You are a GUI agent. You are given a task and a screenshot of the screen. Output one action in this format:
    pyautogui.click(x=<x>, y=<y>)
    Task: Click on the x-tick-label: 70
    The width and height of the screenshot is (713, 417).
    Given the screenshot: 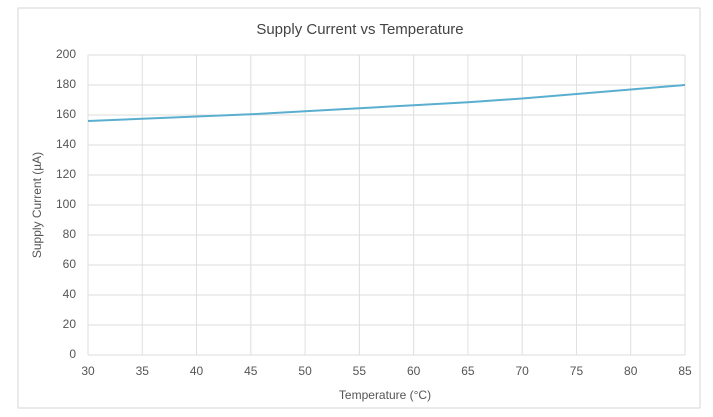 What is the action you would take?
    pyautogui.click(x=523, y=371)
    